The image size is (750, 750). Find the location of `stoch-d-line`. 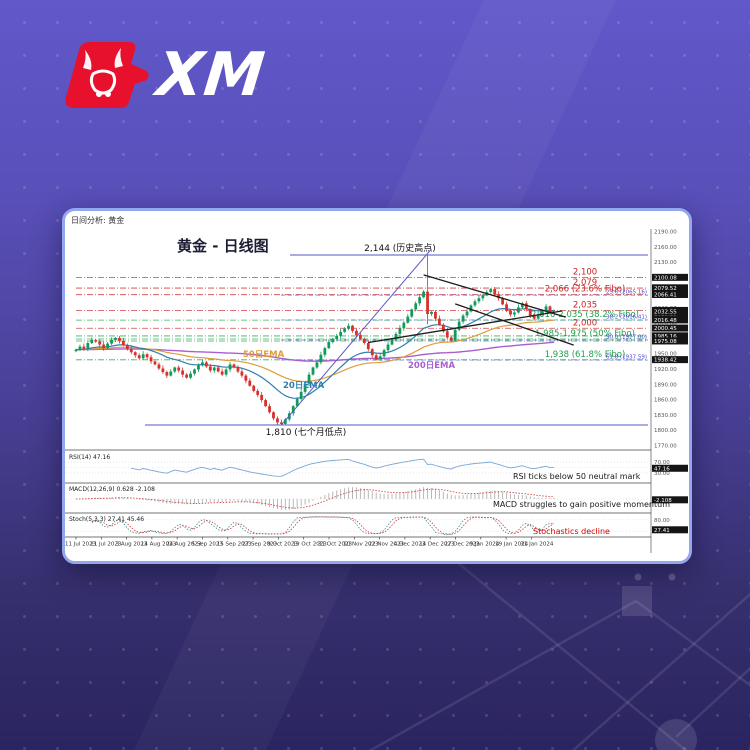

stoch-d-line is located at coordinates (323, 525).